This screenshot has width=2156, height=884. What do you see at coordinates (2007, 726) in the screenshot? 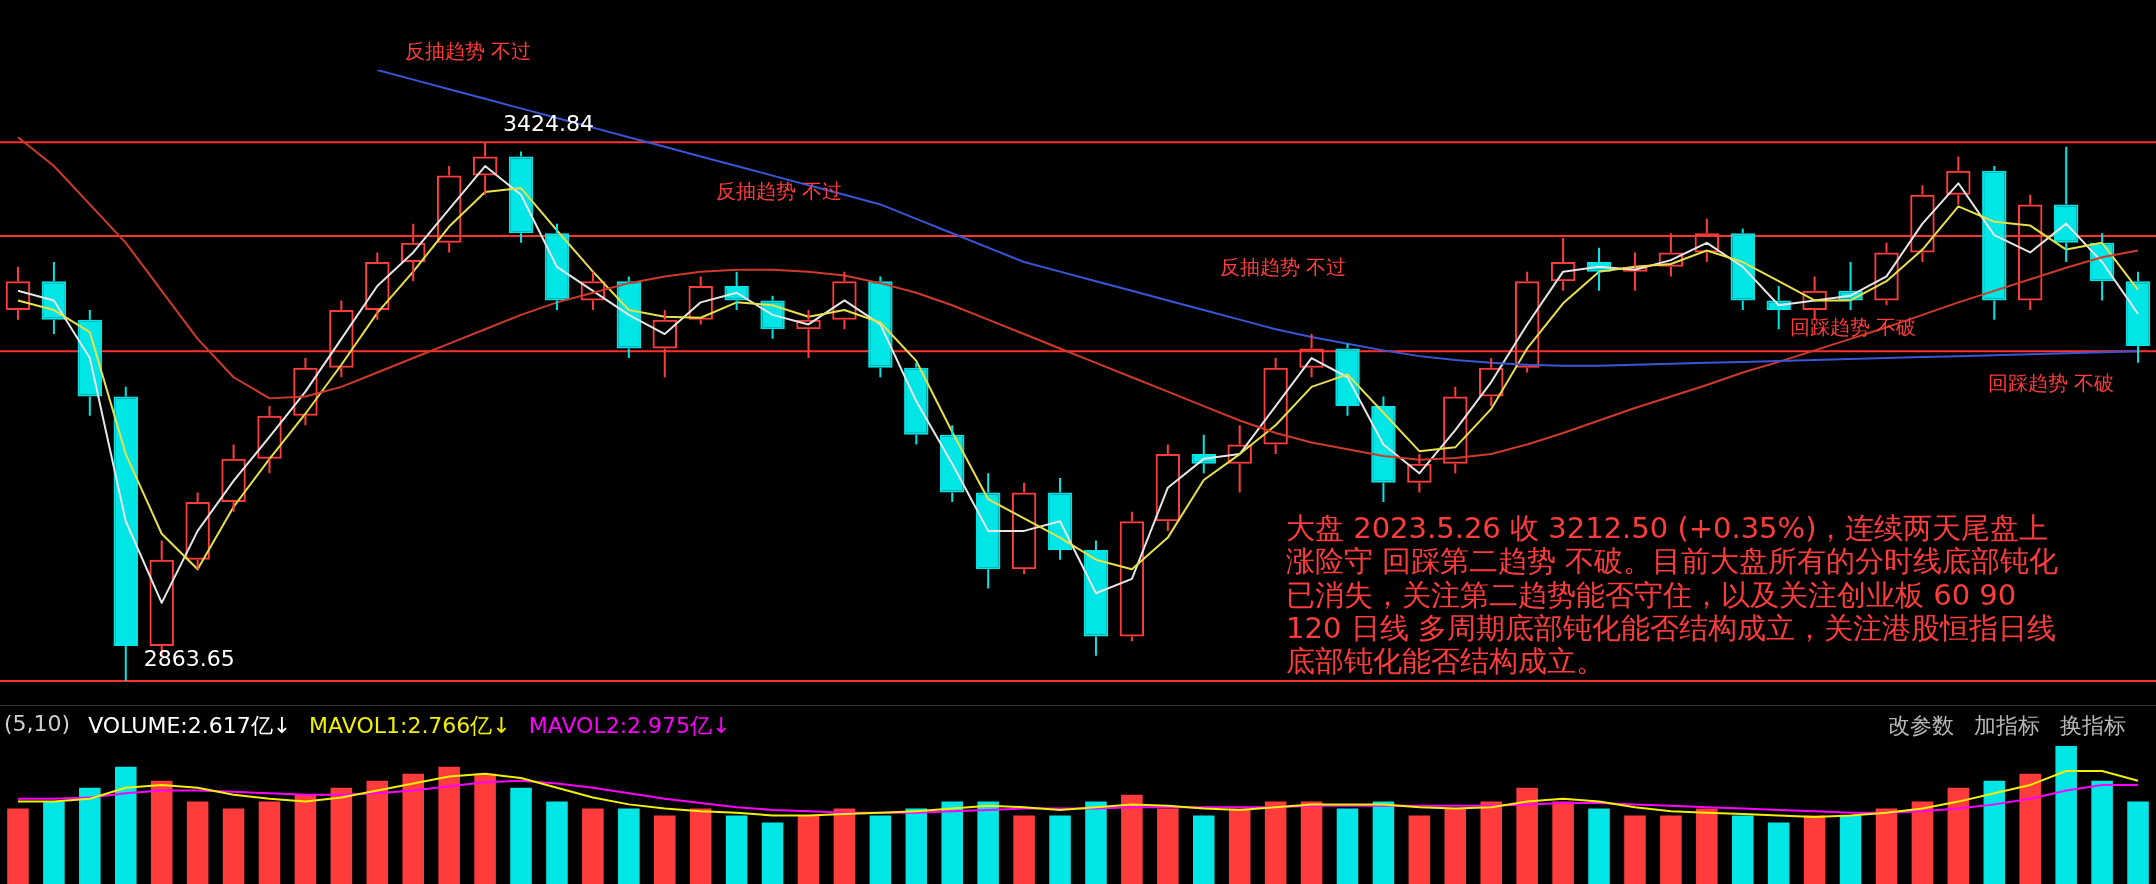
I see `text: 加指标` at bounding box center [2007, 726].